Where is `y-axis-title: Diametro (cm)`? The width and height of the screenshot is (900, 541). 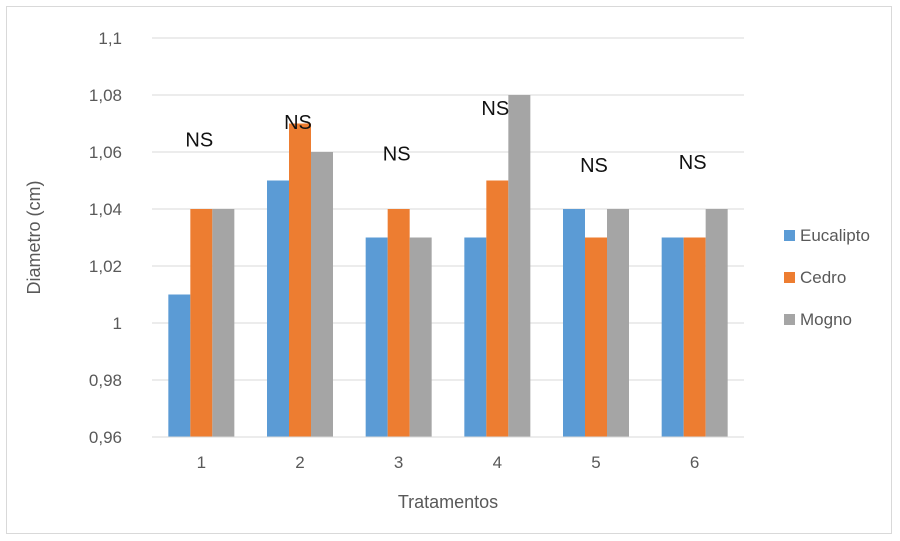 y-axis-title: Diametro (cm) is located at coordinates (34, 237).